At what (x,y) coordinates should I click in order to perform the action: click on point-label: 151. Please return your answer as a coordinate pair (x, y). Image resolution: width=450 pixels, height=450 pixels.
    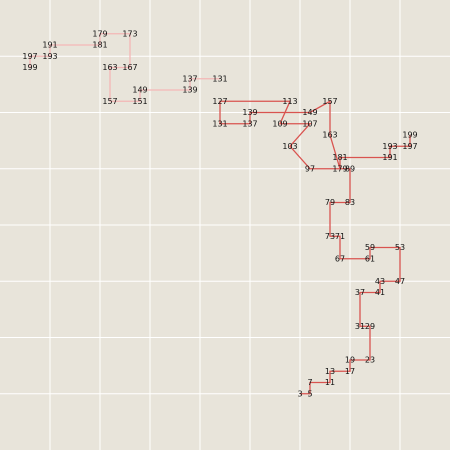
    Looking at the image, I should click on (139, 101).